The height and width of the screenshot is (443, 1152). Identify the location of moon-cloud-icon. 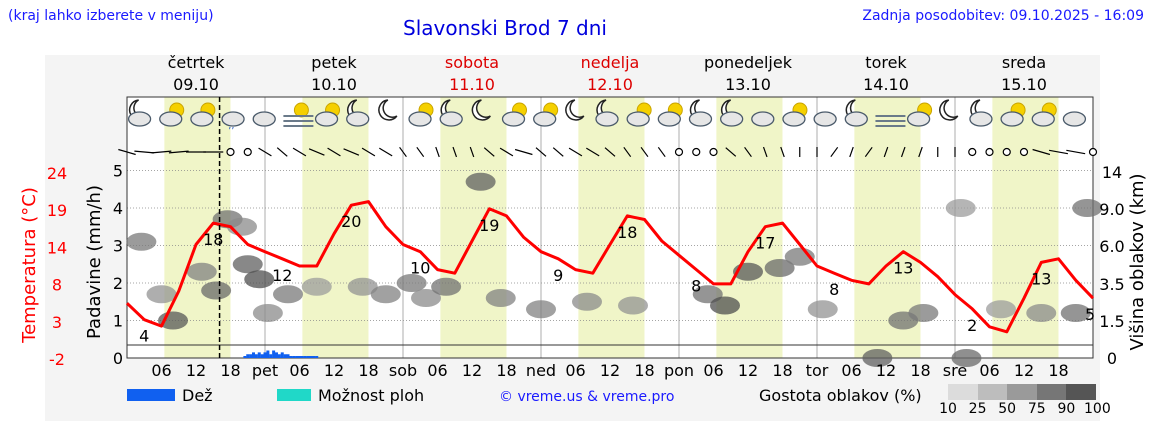
(358, 113).